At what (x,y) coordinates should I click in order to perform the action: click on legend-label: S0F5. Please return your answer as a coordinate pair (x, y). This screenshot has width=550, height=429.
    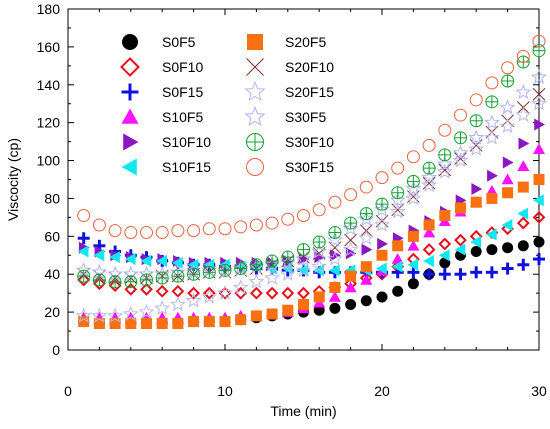
    Looking at the image, I should click on (179, 42).